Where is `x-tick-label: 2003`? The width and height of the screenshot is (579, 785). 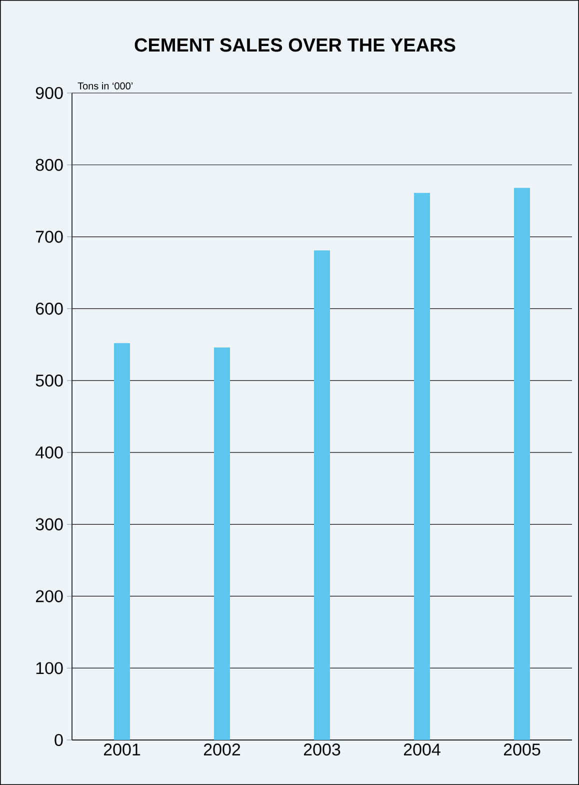
x-tick-label: 2003 is located at coordinates (322, 750).